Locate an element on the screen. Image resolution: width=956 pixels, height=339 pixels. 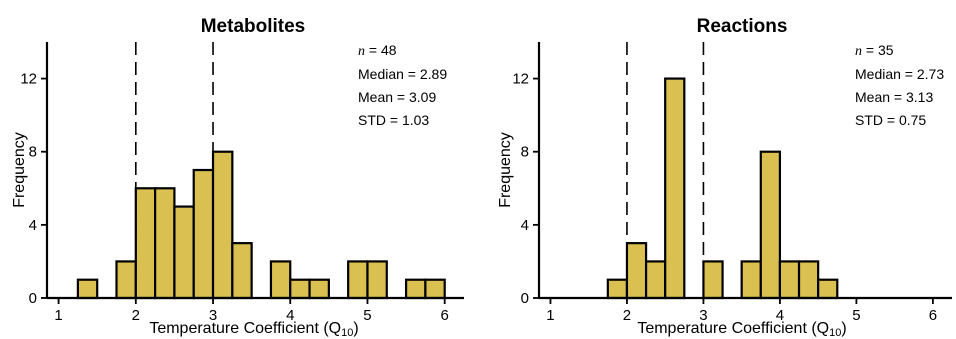
stat-mean: Mean = 3.13 is located at coordinates (894, 97).